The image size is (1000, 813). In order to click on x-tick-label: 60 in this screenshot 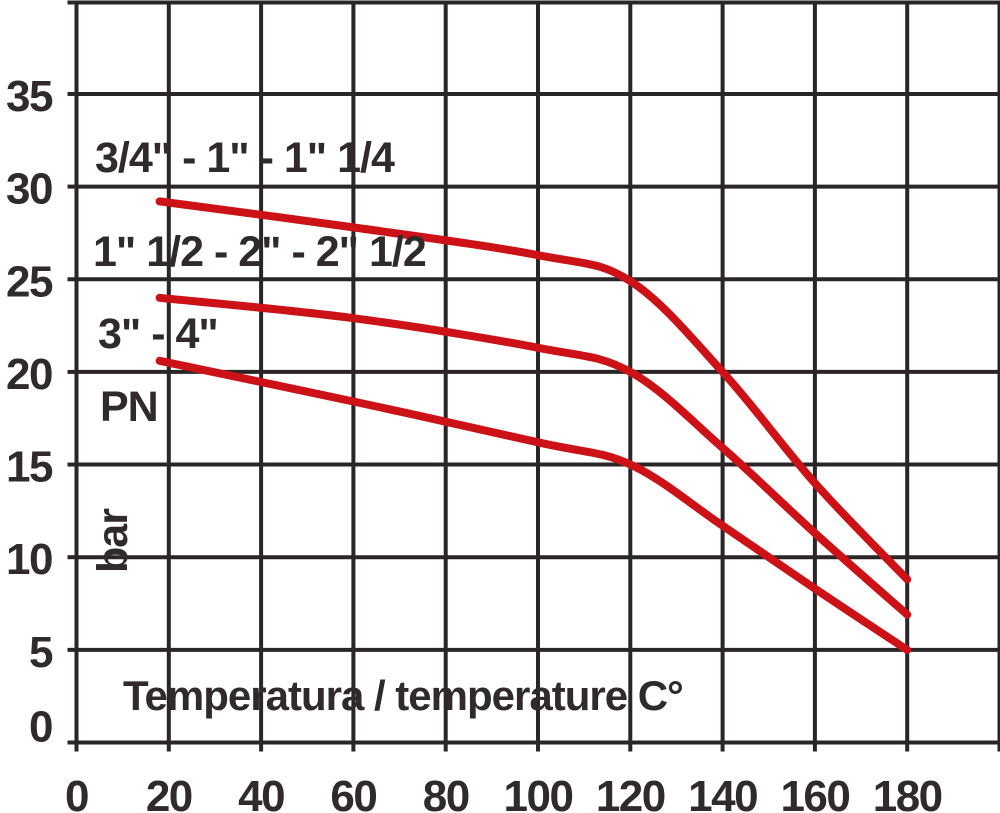, I will do `click(353, 792)`.